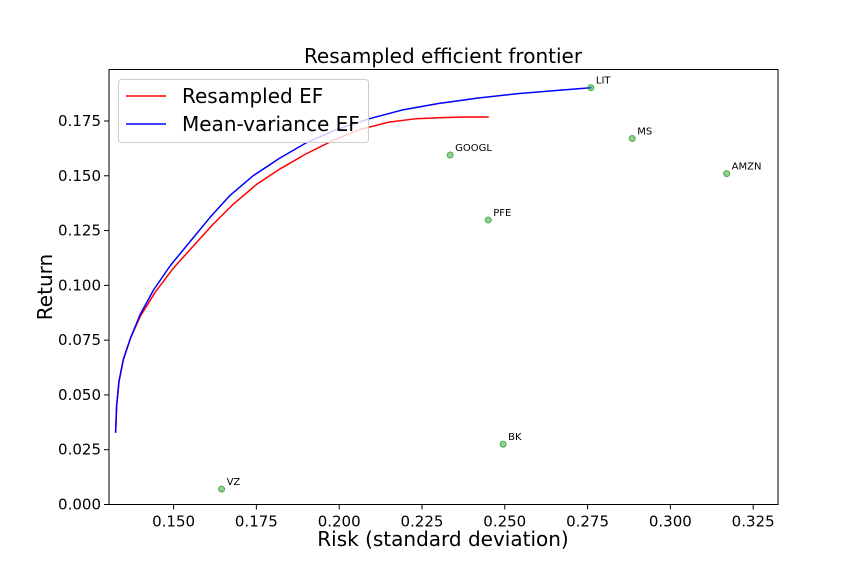 This screenshot has width=864, height=576. Describe the element at coordinates (473, 148) in the screenshot. I see `asset-label-googl: GOOGL` at that location.